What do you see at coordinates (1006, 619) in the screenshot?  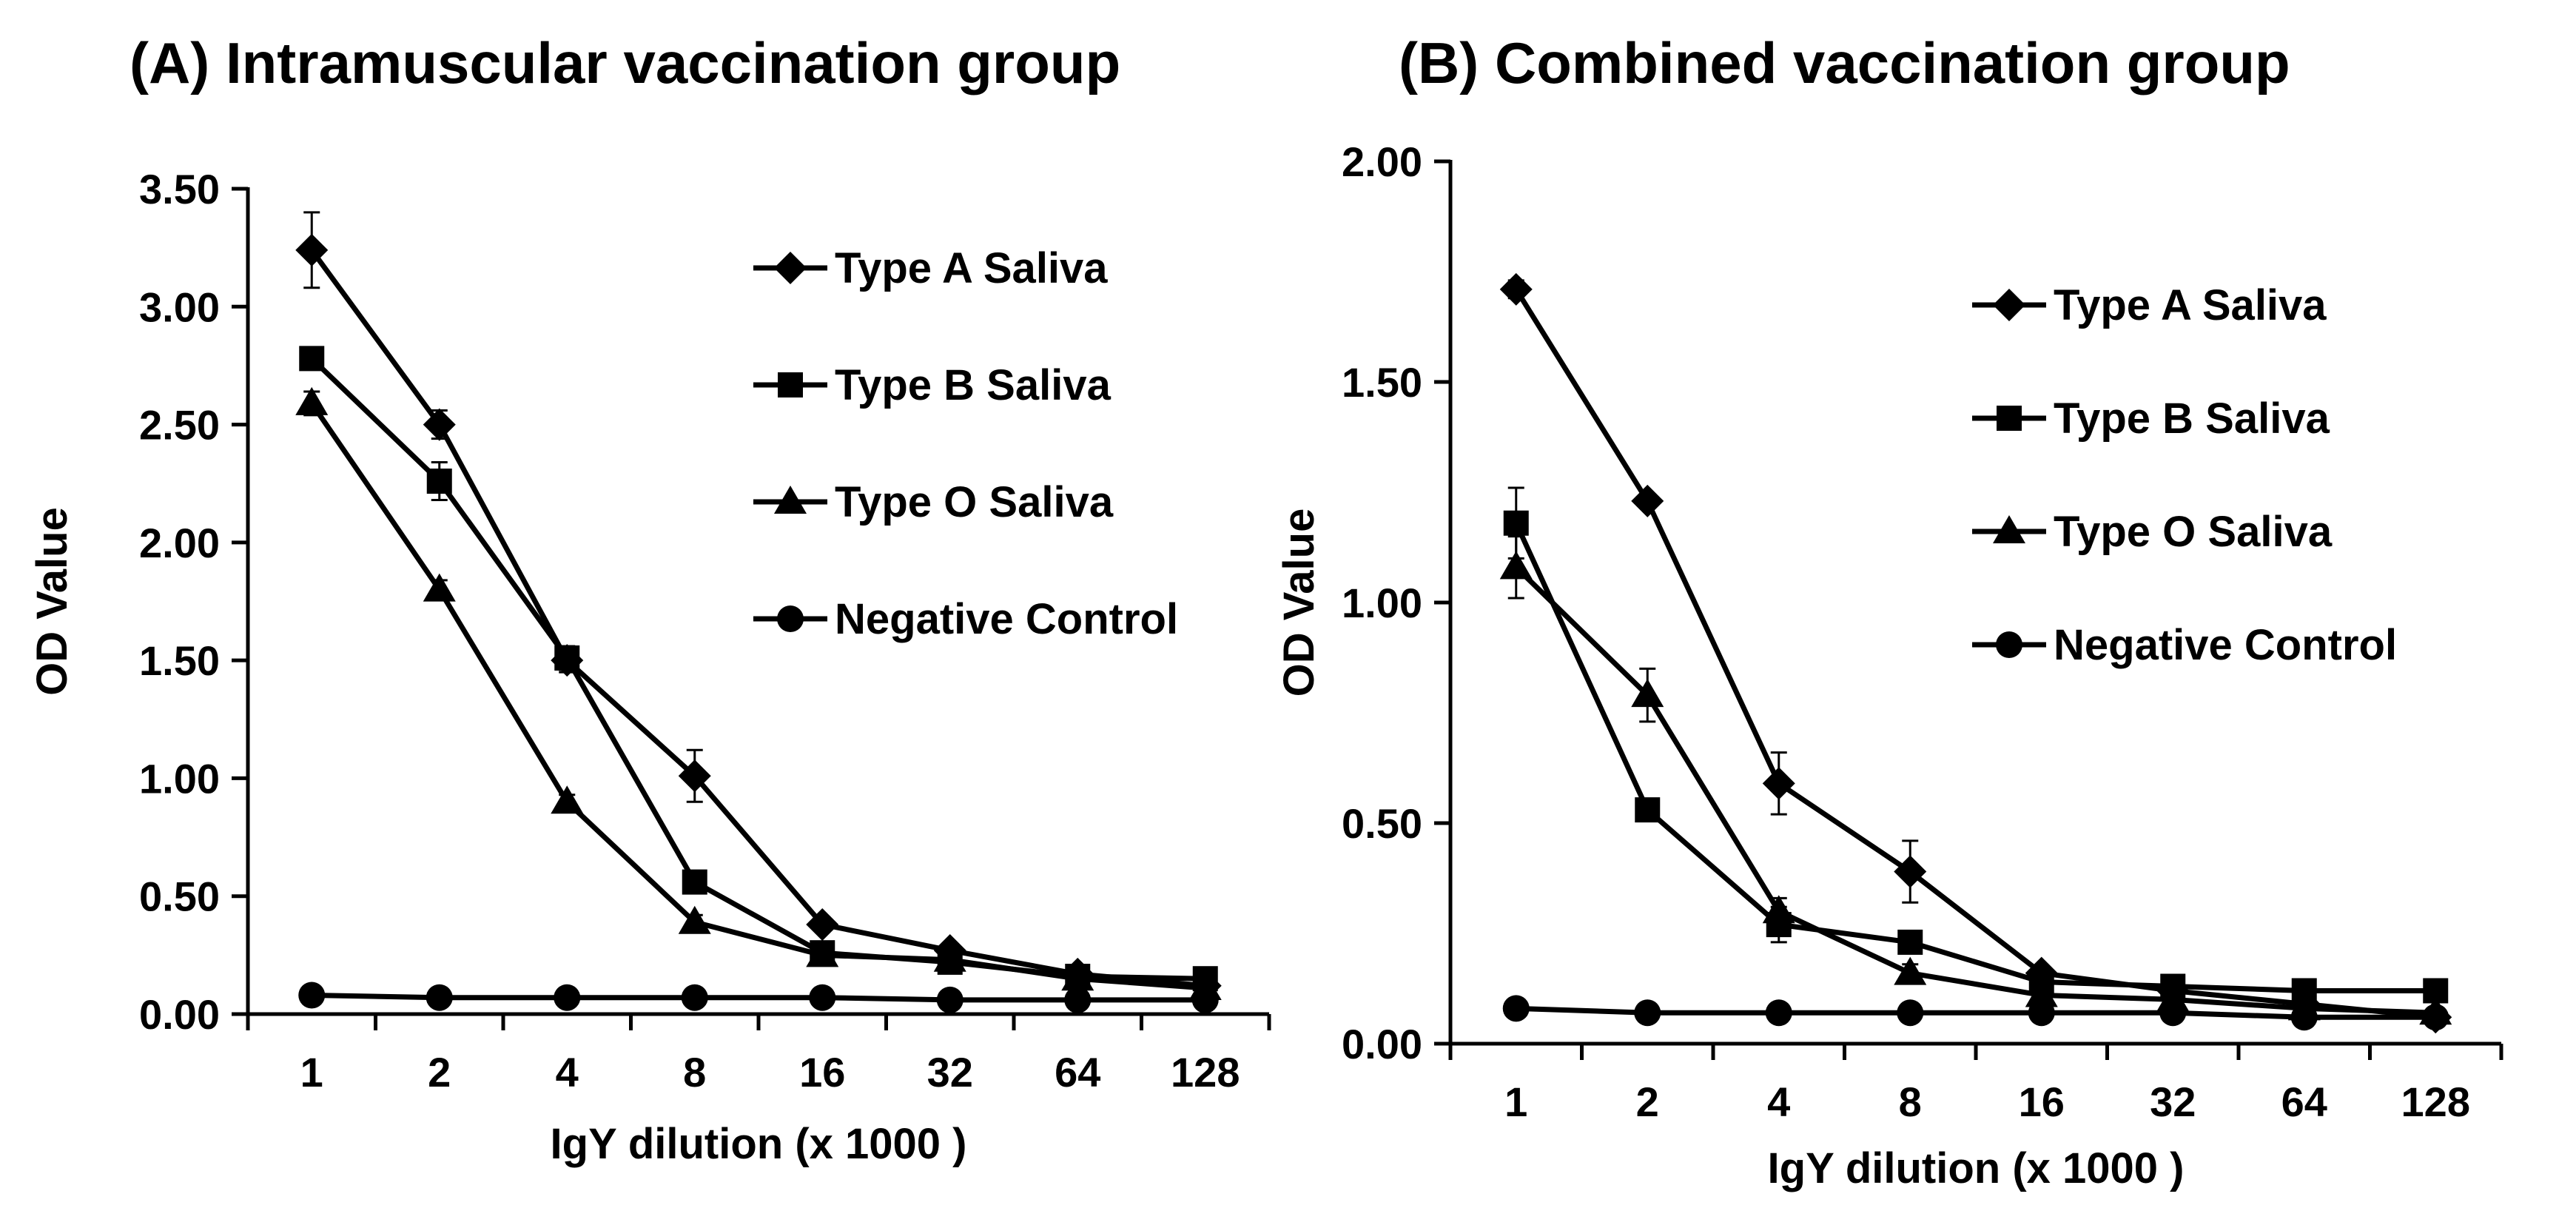 I see `panel-a-legend-label: Negative Control` at bounding box center [1006, 619].